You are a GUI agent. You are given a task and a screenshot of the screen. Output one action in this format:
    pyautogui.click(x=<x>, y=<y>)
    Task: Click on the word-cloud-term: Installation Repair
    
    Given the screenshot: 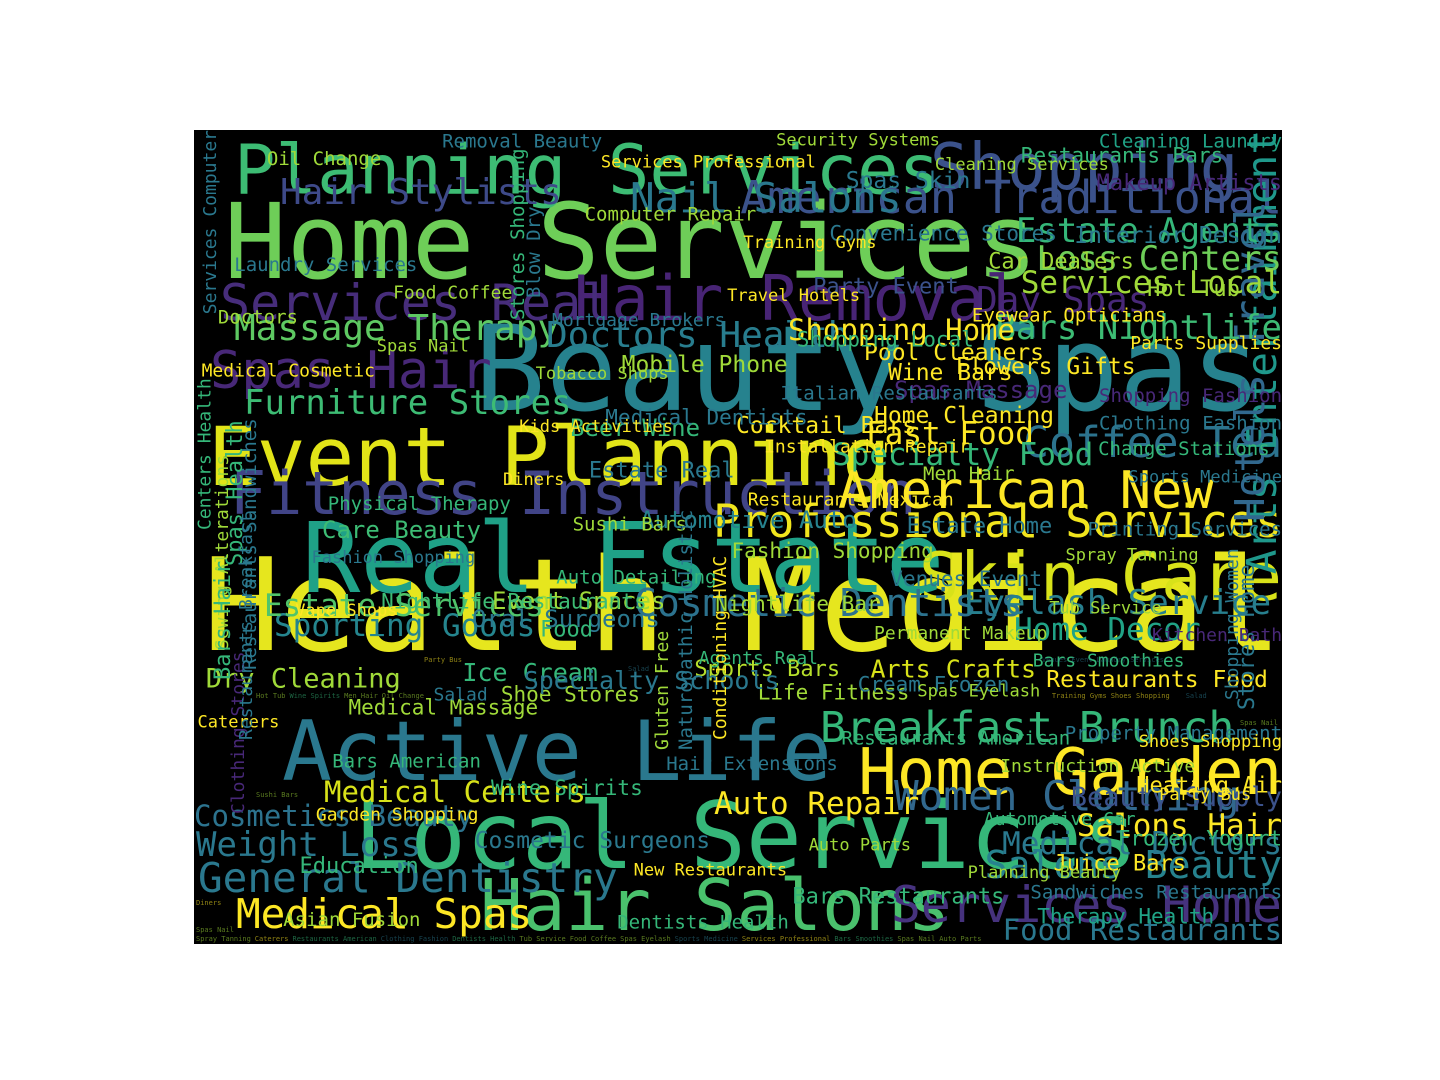 What is the action you would take?
    pyautogui.click(x=867, y=446)
    